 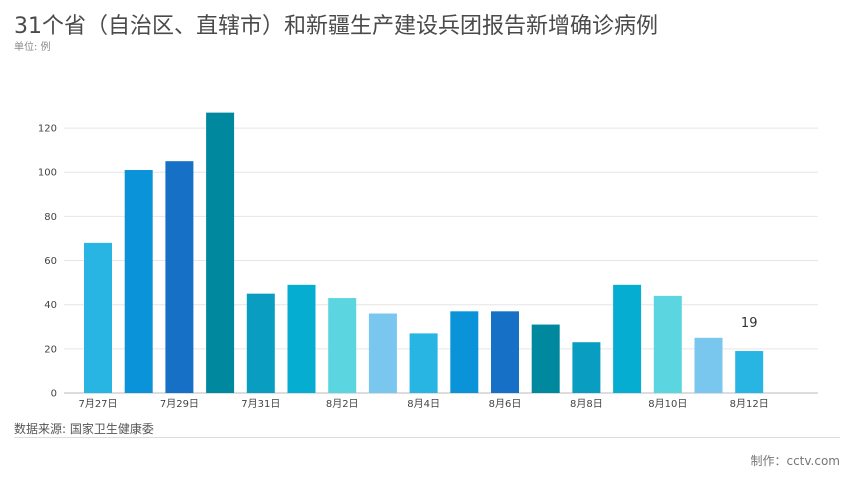 I want to click on credit-text: 制作：cctv.com, so click(x=795, y=461).